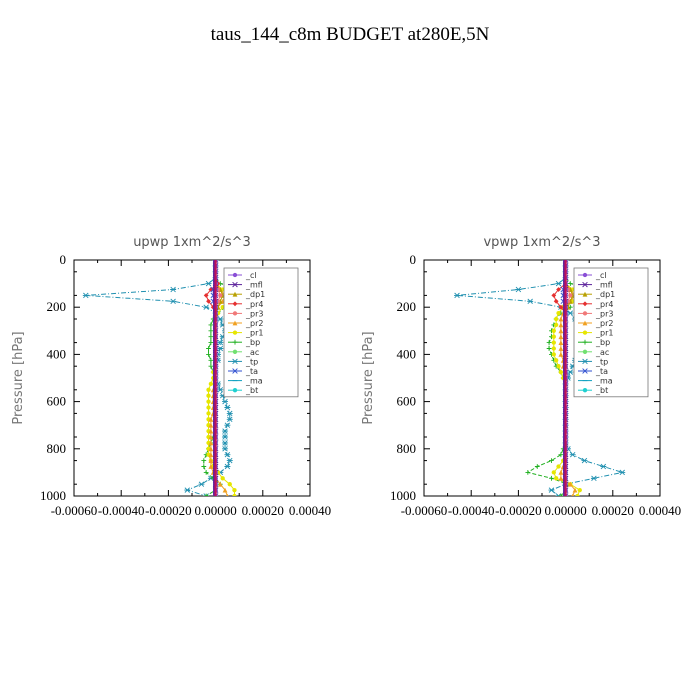  I want to click on legend-entry: _ta, so click(251, 371).